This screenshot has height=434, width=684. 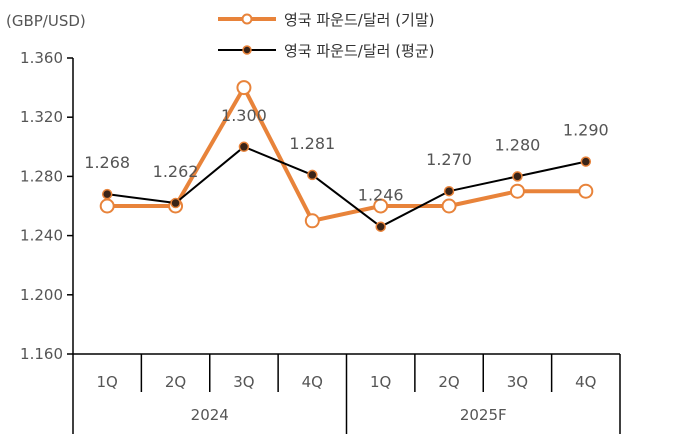 I want to click on data-label: 1.246, so click(x=381, y=195).